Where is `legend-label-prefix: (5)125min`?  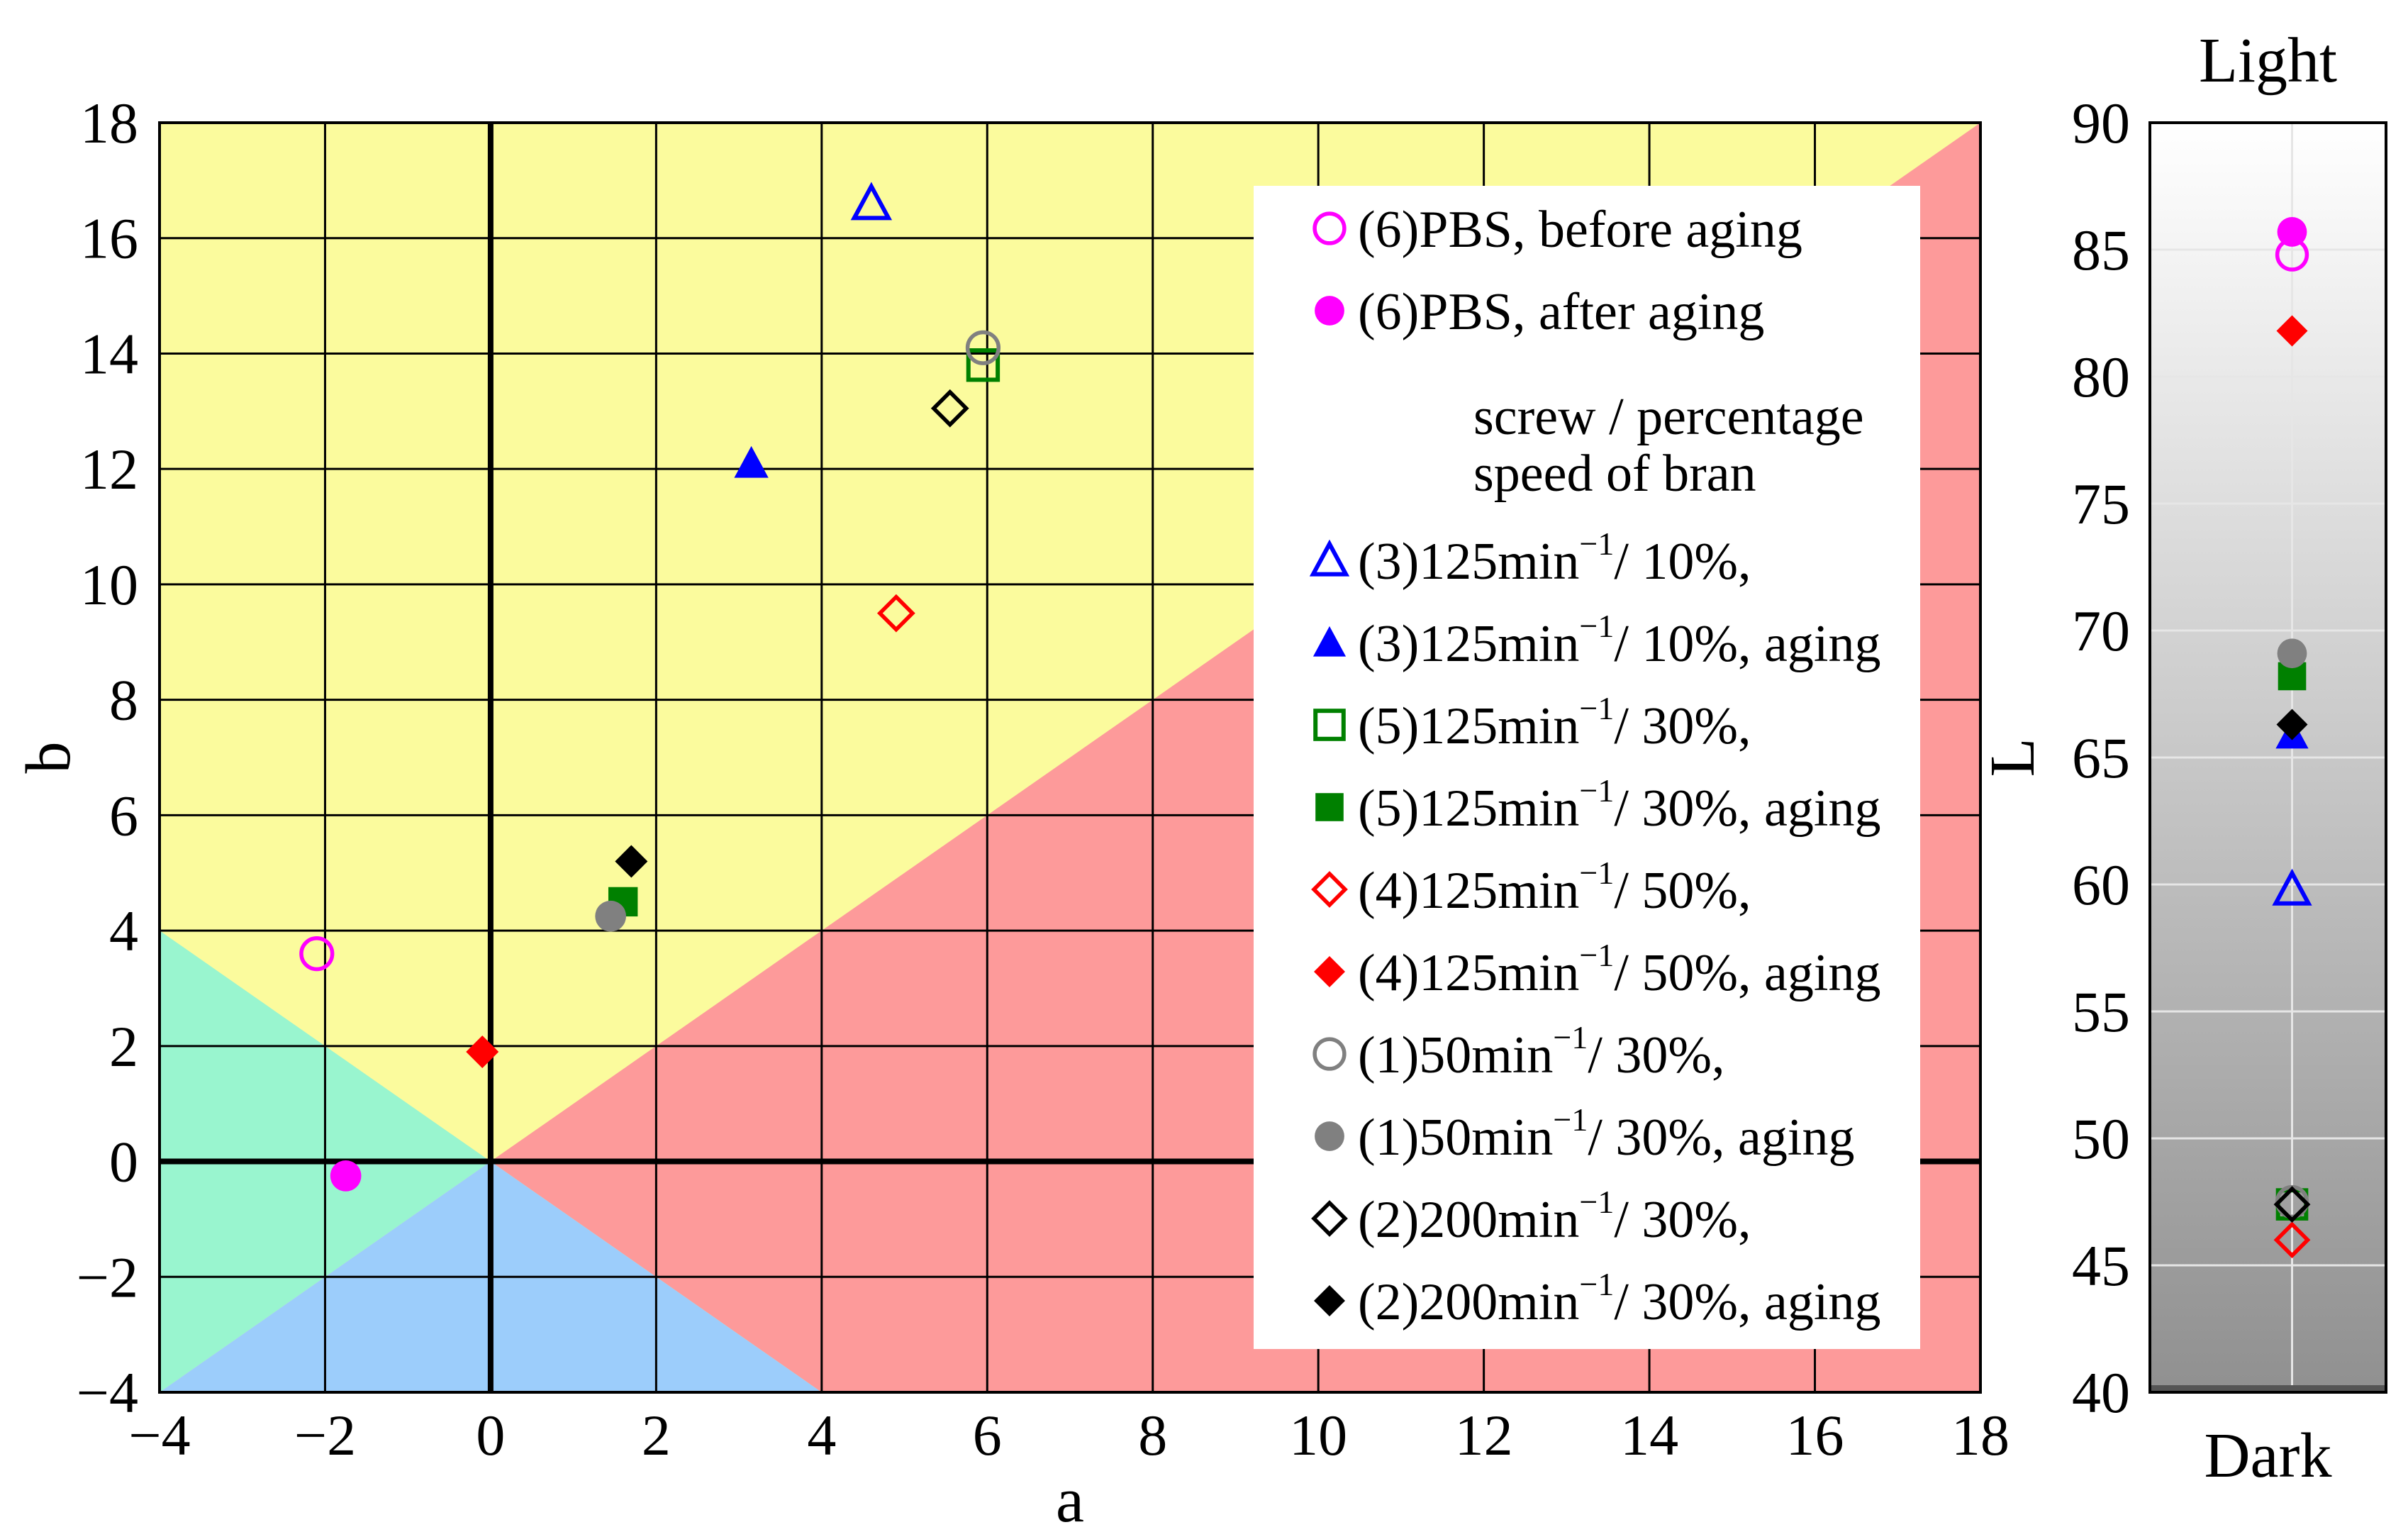
legend-label-prefix: (5)125min is located at coordinates (1469, 808).